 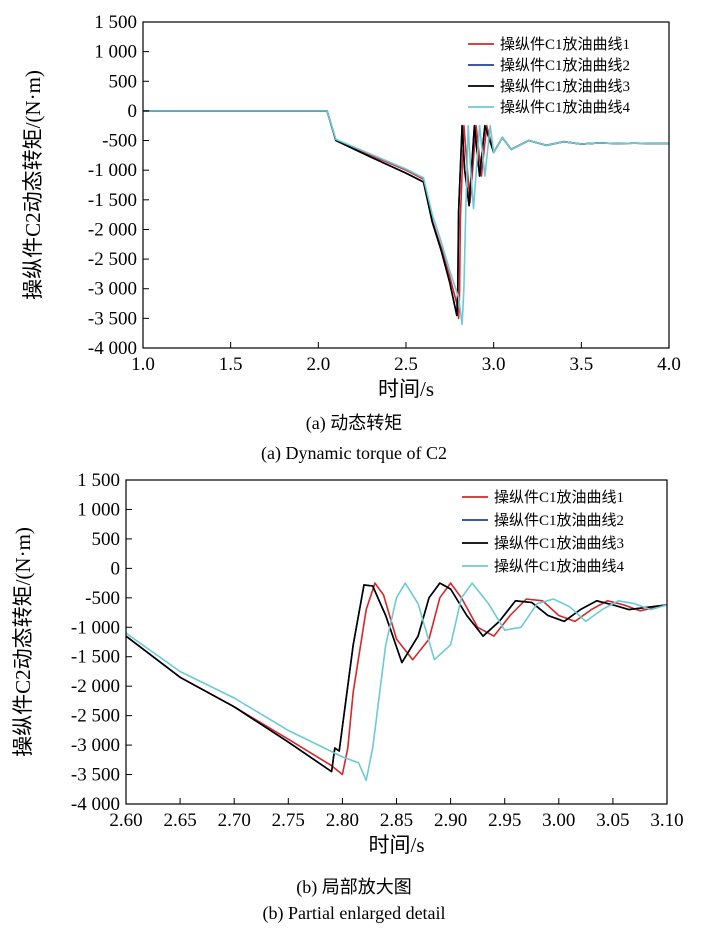 What do you see at coordinates (581, 364) in the screenshot?
I see `x-tick-label: 3.5` at bounding box center [581, 364].